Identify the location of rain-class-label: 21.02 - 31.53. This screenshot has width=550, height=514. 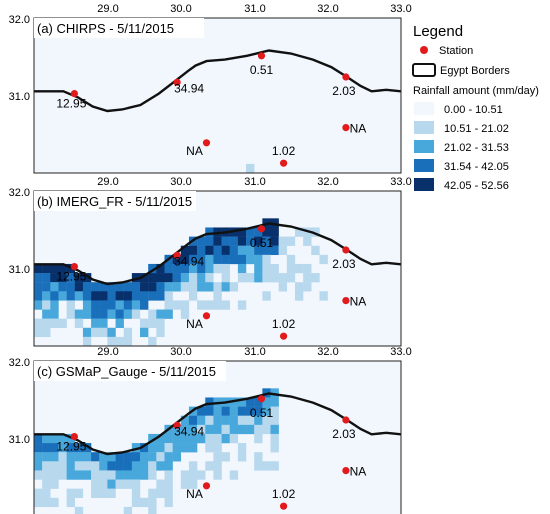
(476, 148).